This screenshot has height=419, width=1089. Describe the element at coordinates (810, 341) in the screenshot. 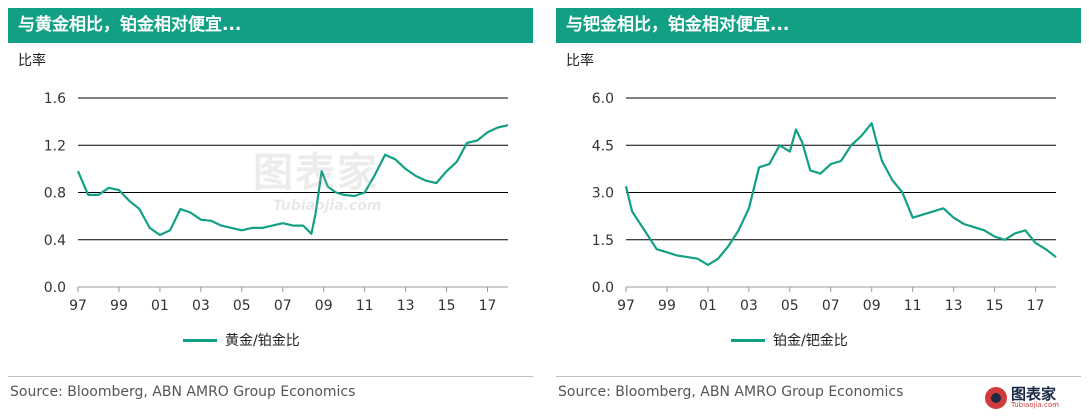

I see `legend-label: 铂金/钯金比` at that location.